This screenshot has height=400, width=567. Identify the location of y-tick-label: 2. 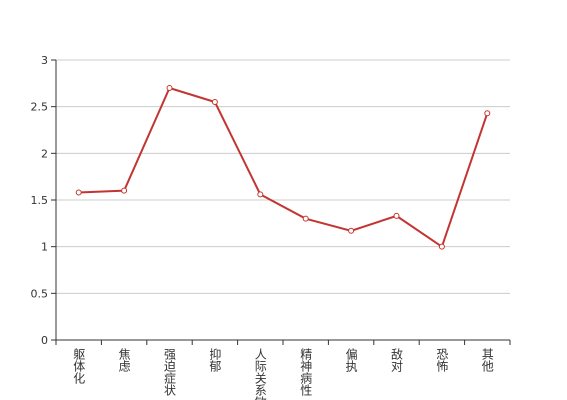
(44, 153).